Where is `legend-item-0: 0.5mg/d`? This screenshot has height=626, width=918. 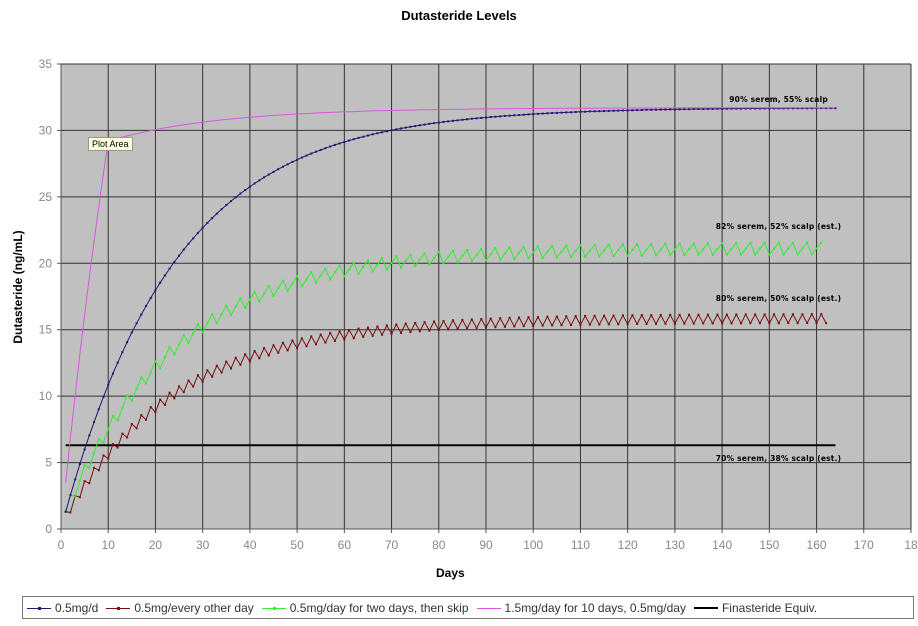 legend-item-0: 0.5mg/d is located at coordinates (62, 608).